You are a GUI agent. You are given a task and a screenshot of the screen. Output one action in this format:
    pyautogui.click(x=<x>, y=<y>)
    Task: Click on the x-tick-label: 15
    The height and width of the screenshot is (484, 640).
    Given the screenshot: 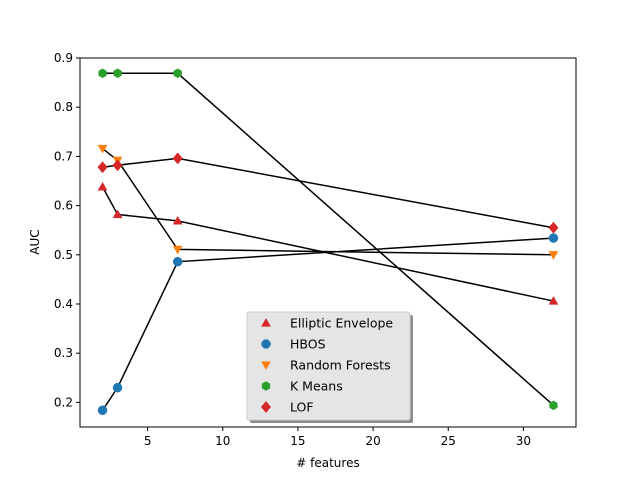 What is the action you would take?
    pyautogui.click(x=297, y=441)
    